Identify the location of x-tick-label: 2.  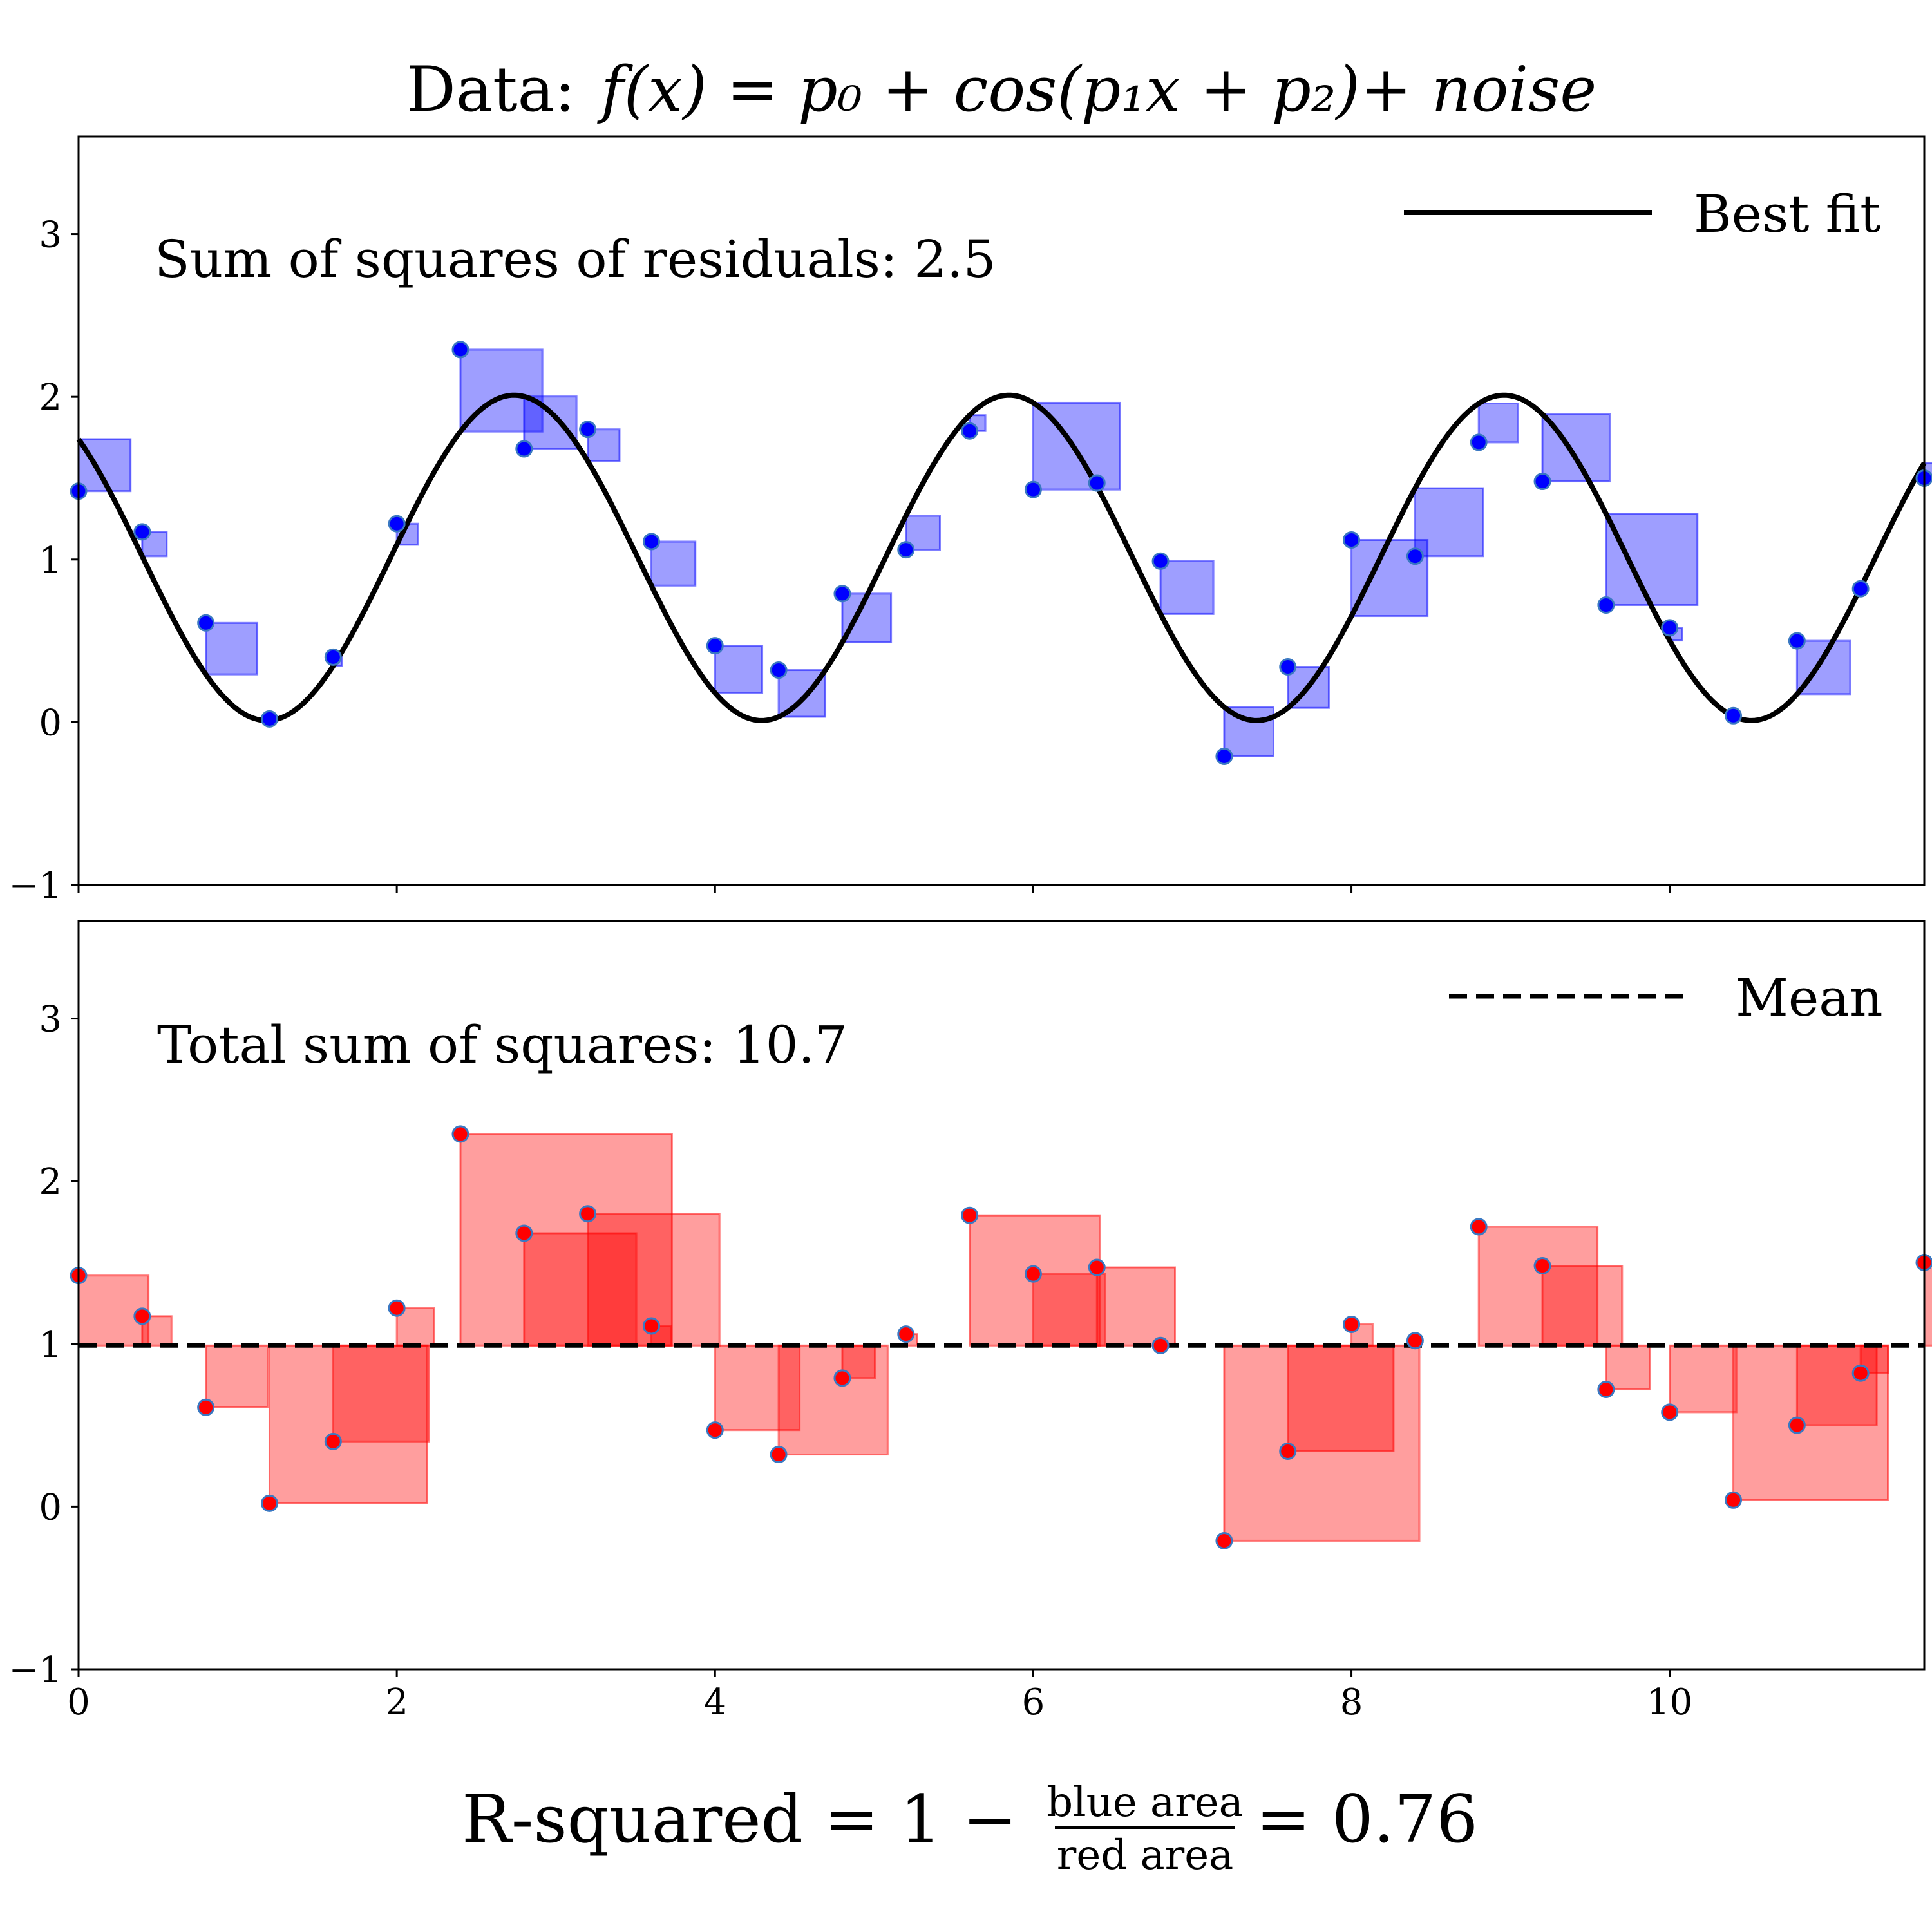
(397, 1702).